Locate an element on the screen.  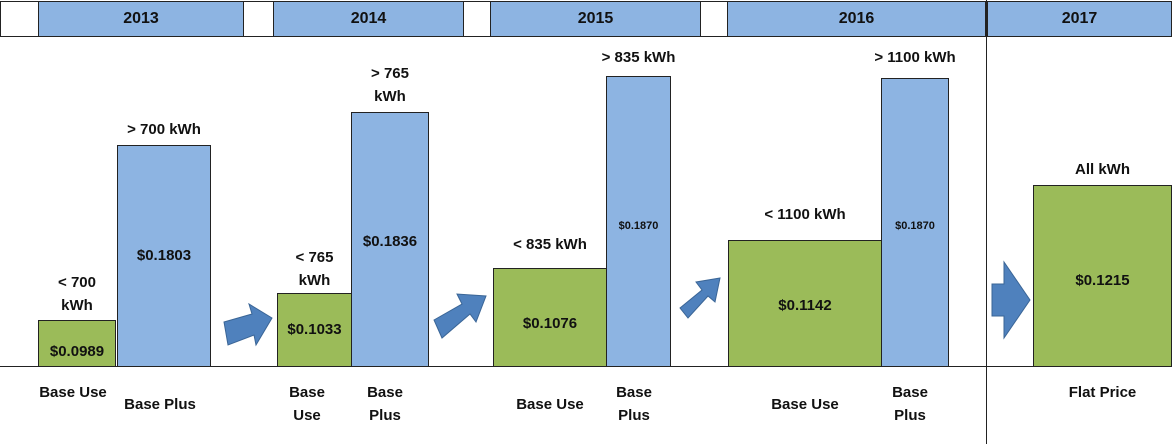
threshold-label: < 700 kWh is located at coordinates (77, 294).